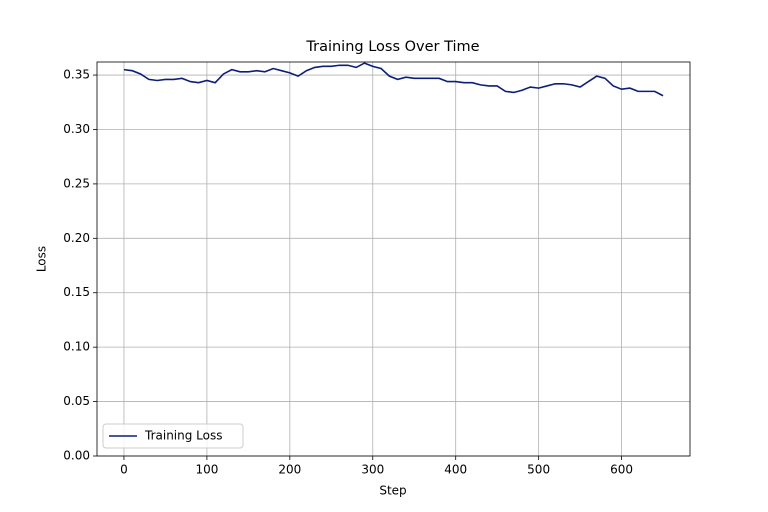  Describe the element at coordinates (621, 470) in the screenshot. I see `x-tick-label: 600` at that location.